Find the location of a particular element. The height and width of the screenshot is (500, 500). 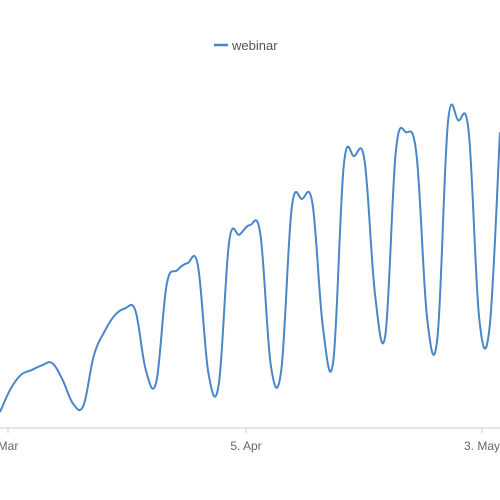

legend-label-webinar: webinar is located at coordinates (254, 45).